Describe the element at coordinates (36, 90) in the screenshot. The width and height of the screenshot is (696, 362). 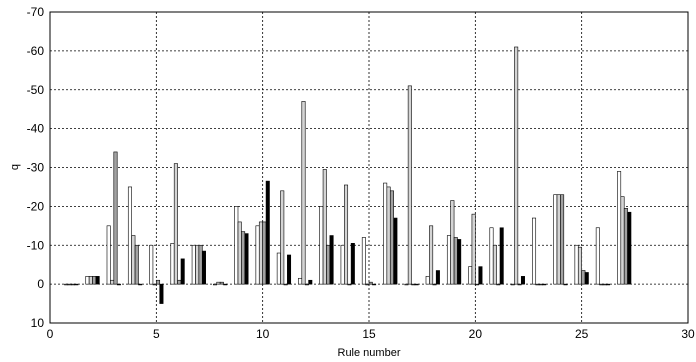
I see `y-tick-label: -50` at that location.